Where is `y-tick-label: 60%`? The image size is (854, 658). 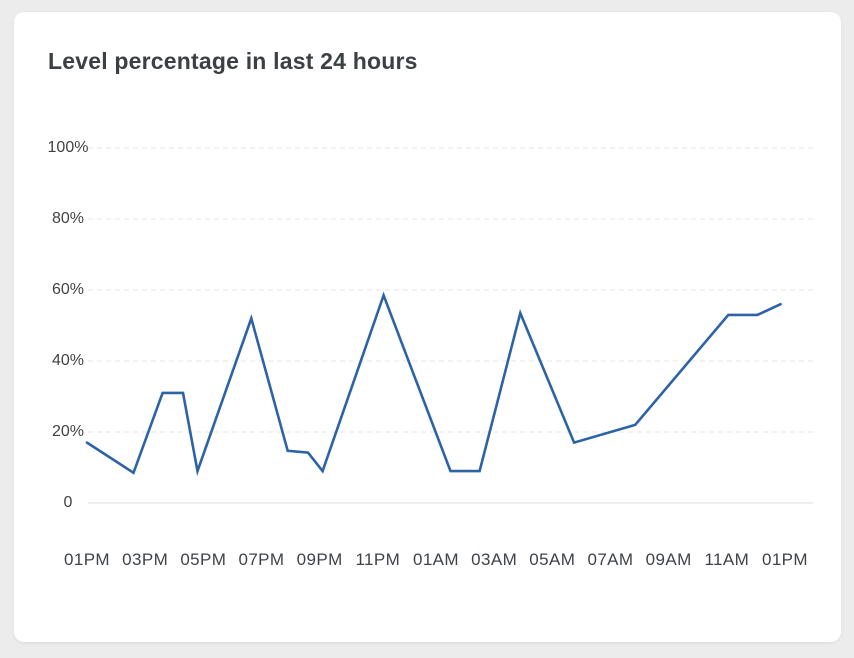 y-tick-label: 60% is located at coordinates (68, 289).